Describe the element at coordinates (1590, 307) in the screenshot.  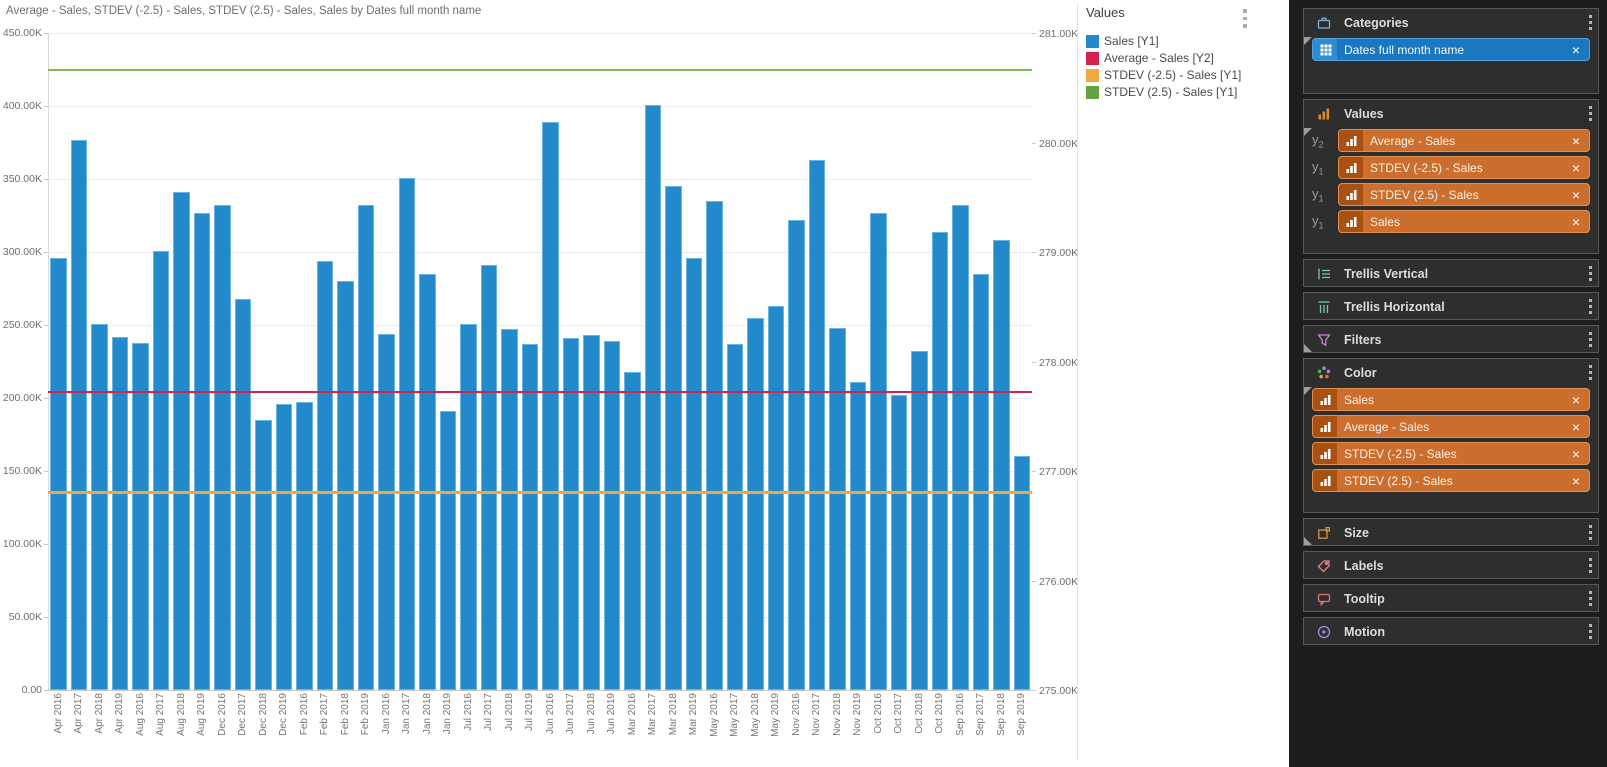
I see `trellis-horizontal-kebab-icon` at that location.